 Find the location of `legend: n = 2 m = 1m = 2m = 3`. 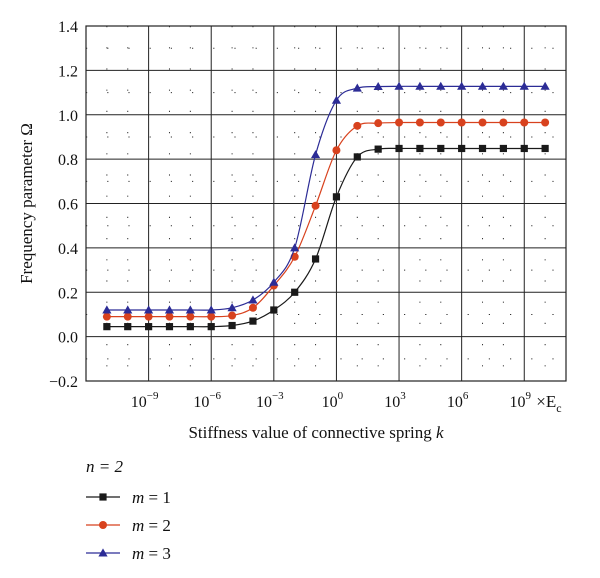

legend: n = 2 m = 1m = 2m = 3 is located at coordinates (128, 510).